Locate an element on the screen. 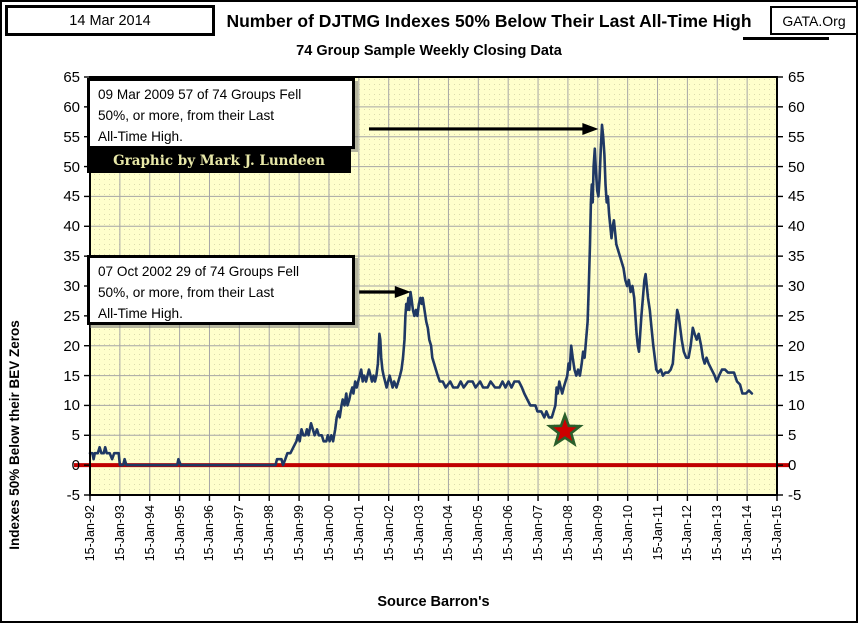 The height and width of the screenshot is (623, 858). x-axis-source-label: Source Barron's is located at coordinates (433, 602).